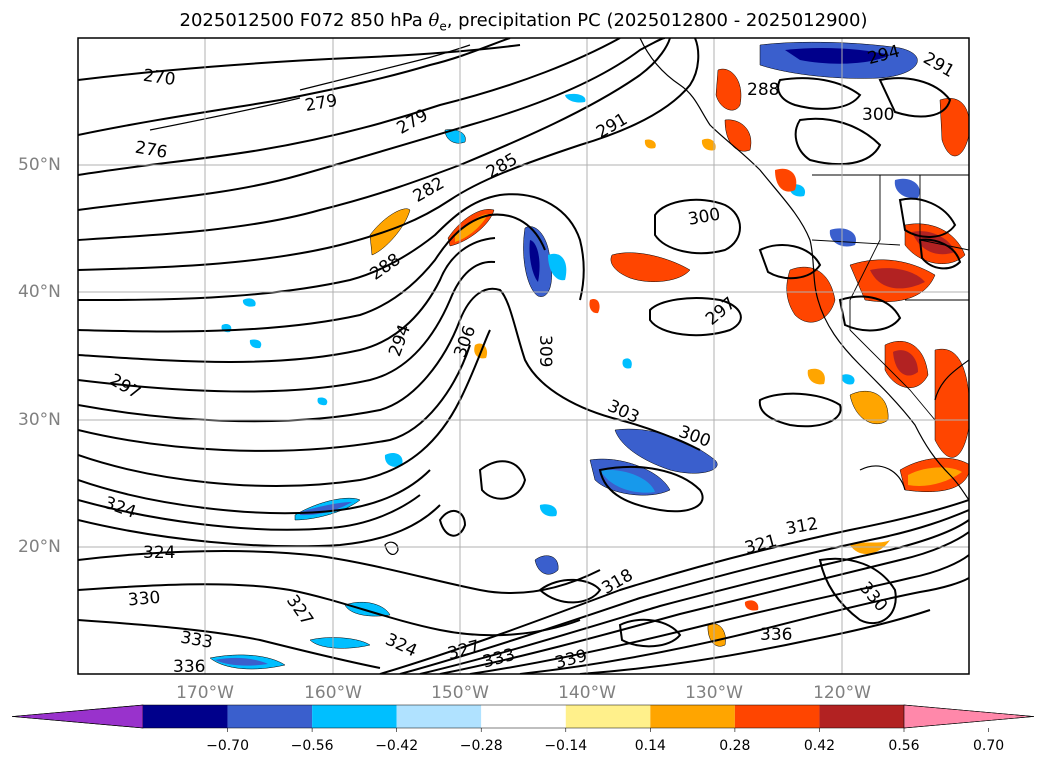  Describe the element at coordinates (39, 292) in the screenshot. I see `lat-label: 40°N` at that location.